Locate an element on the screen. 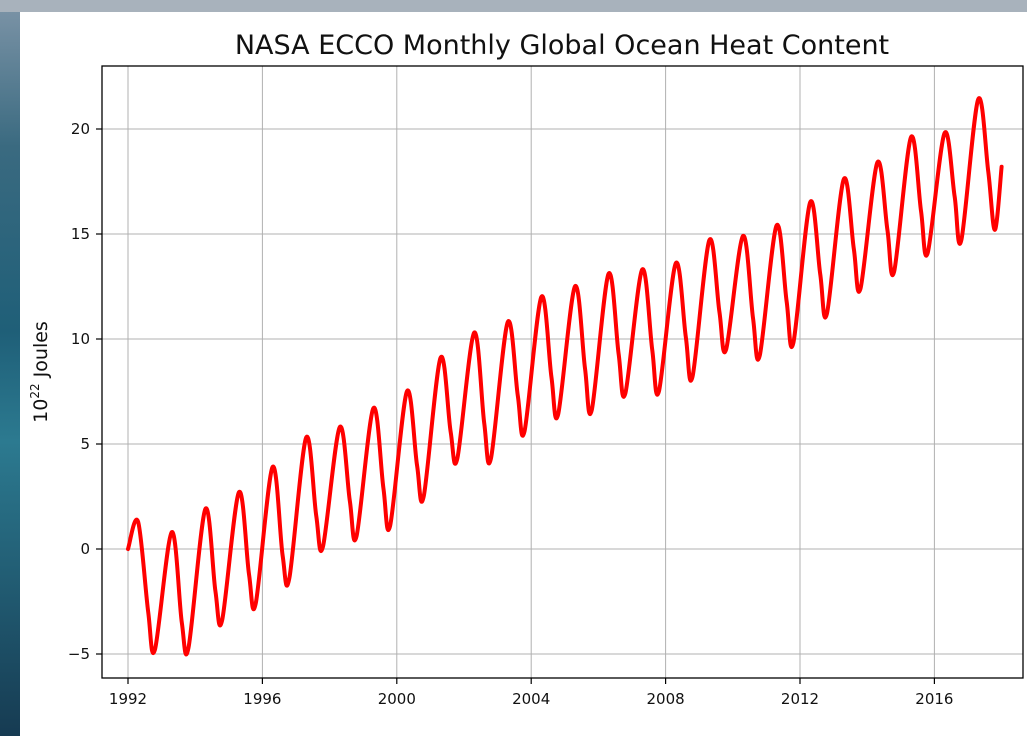 This screenshot has width=1027, height=736. x-tick-label: 2012 is located at coordinates (800, 699).